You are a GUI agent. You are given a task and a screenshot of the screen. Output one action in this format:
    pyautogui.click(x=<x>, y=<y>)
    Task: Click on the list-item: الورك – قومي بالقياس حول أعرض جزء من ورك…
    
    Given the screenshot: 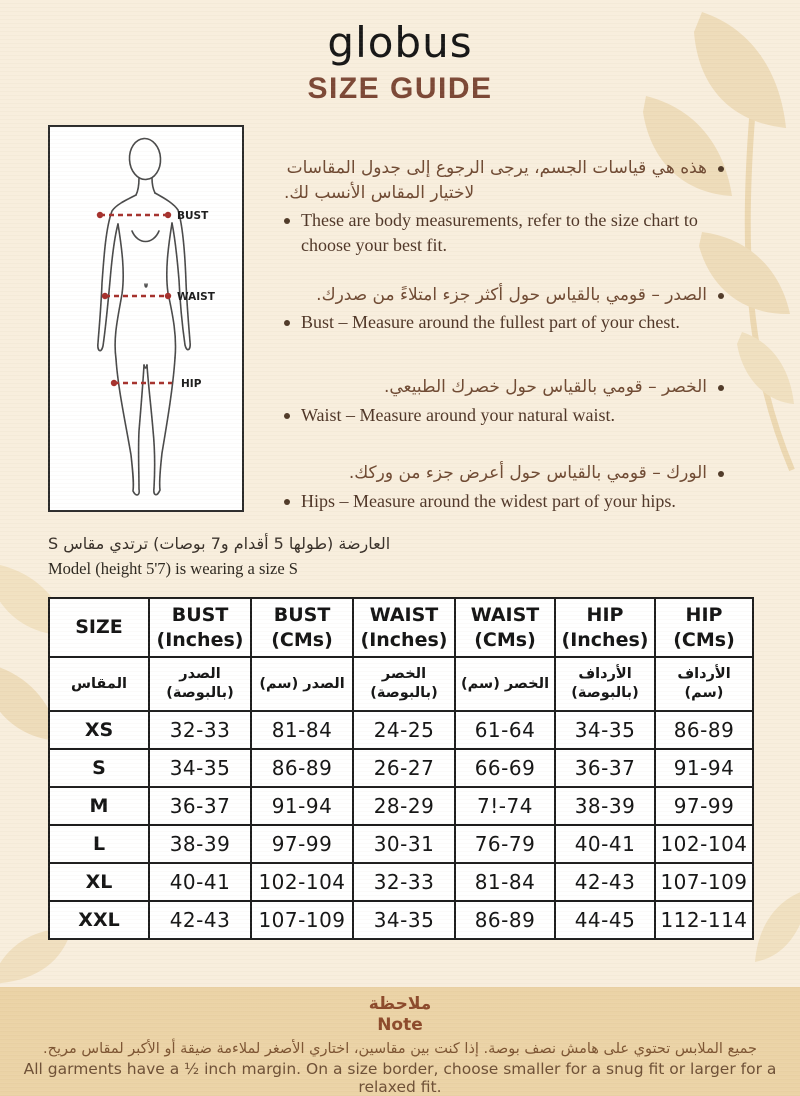 What is the action you would take?
    pyautogui.click(x=504, y=473)
    